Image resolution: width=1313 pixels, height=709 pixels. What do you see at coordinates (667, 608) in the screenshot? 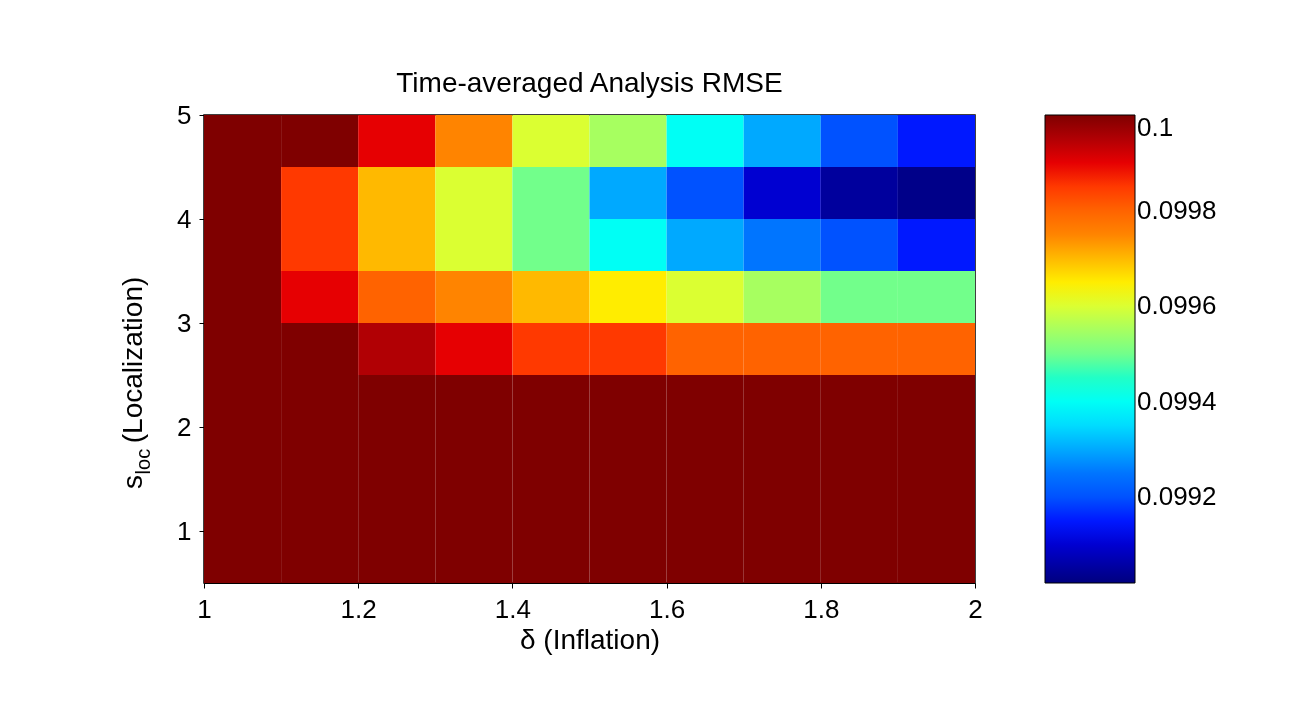
I see `x-tick-label: 1.6` at bounding box center [667, 608].